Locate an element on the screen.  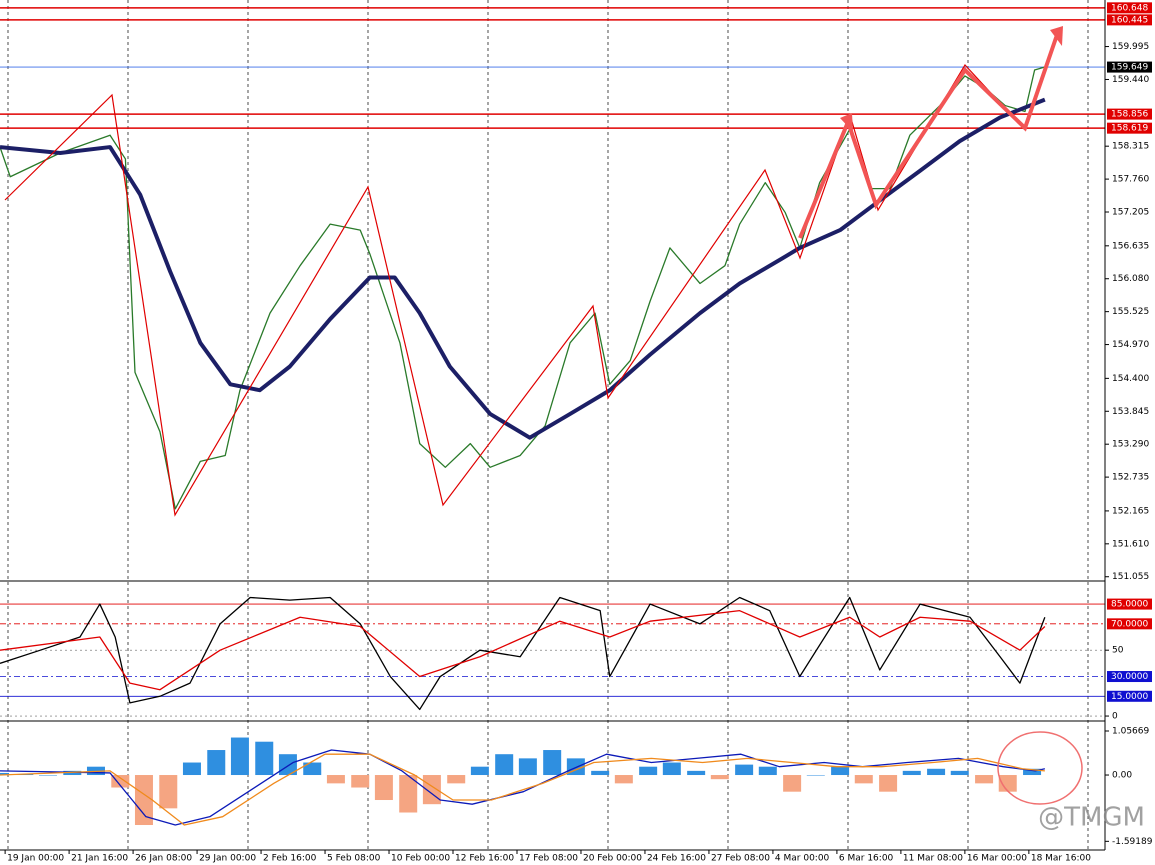
x-tick-label: 5 Feb 08:00 is located at coordinates (354, 859).